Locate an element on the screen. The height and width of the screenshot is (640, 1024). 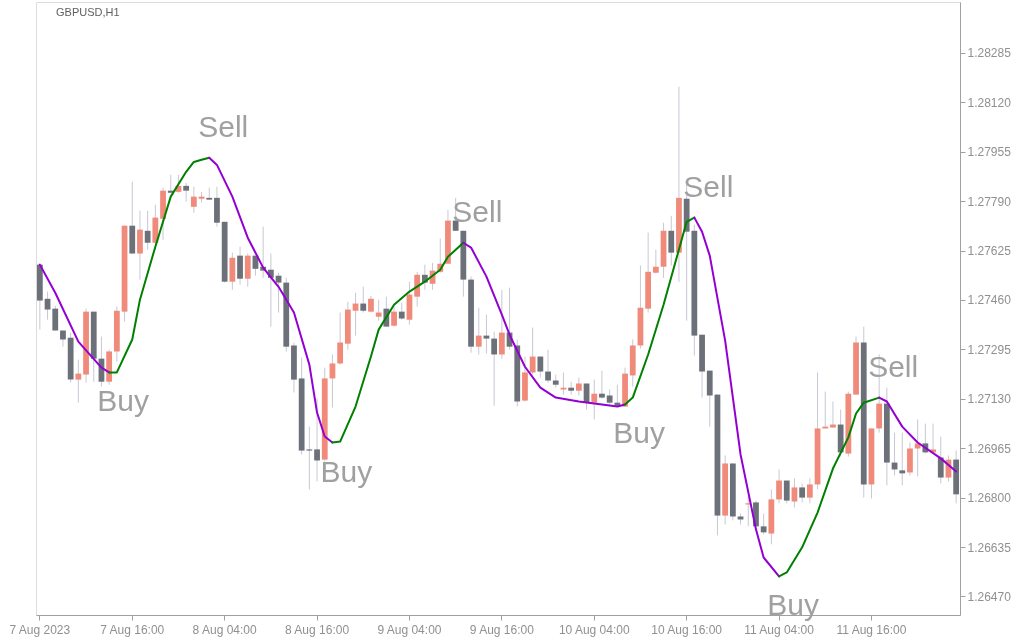
y-tick-label: 1.27130 is located at coordinates (989, 399).